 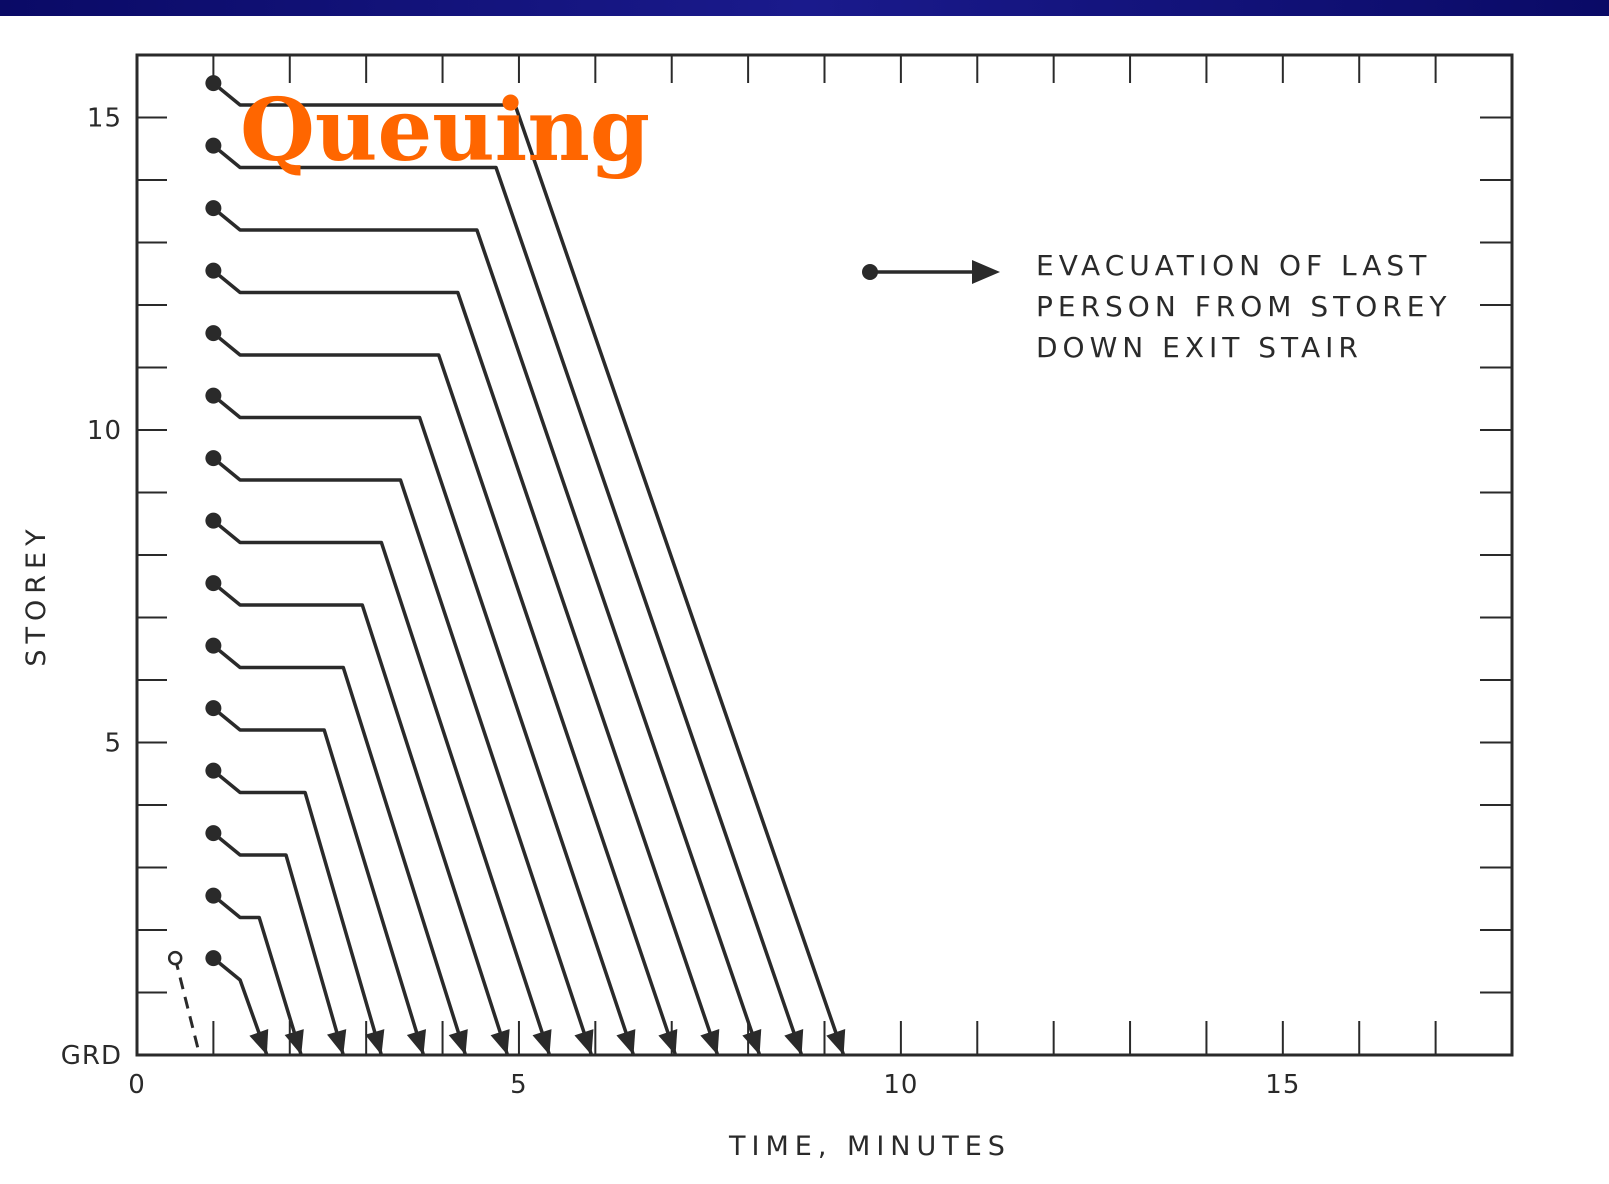 What do you see at coordinates (1233, 265) in the screenshot?
I see `legend-line-1: EVACUATION OF LAST` at bounding box center [1233, 265].